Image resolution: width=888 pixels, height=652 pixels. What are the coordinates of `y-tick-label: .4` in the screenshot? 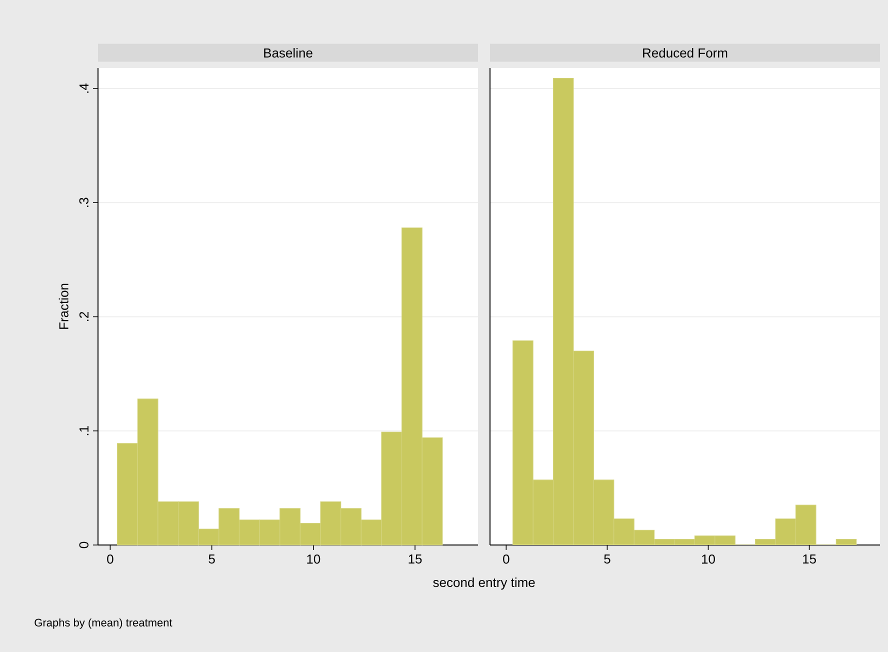 It's located at (84, 88).